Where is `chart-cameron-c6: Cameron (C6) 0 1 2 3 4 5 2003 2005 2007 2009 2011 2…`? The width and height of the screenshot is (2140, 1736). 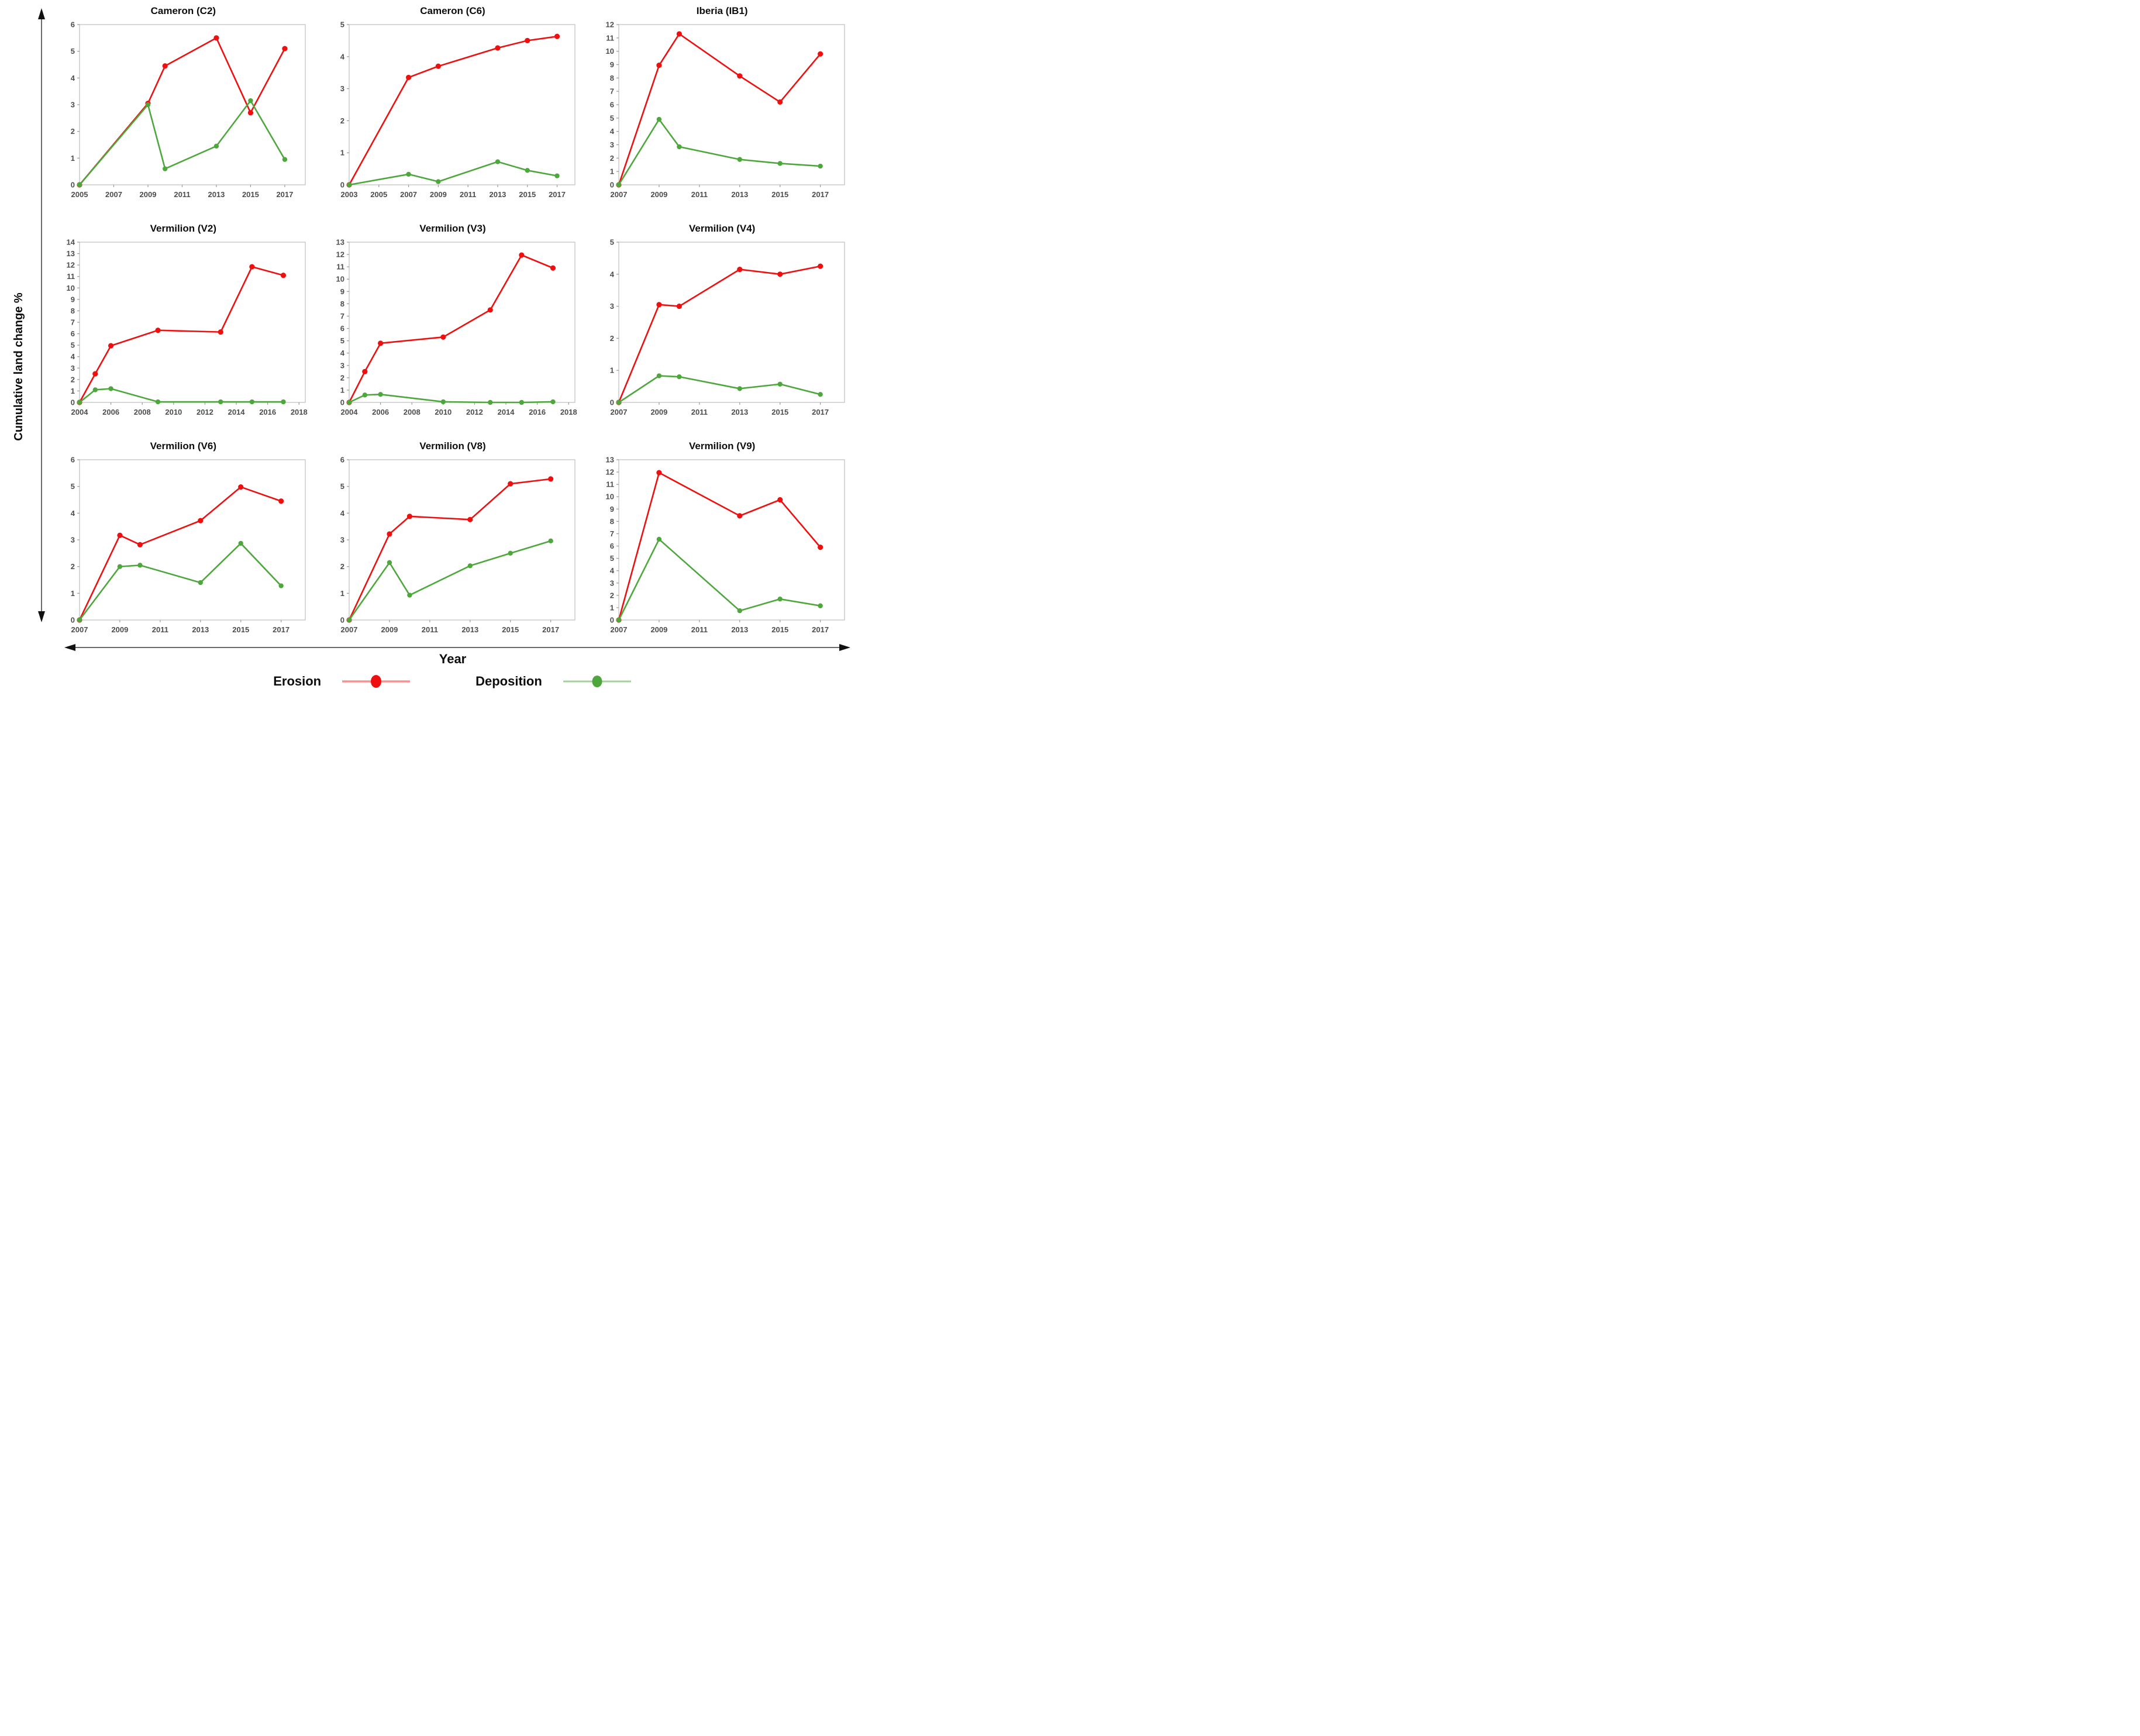 chart-cameron-c6: Cameron (C6) 0 1 2 3 4 5 2003 2005 2007 2009 2011 2… is located at coordinates (453, 105).